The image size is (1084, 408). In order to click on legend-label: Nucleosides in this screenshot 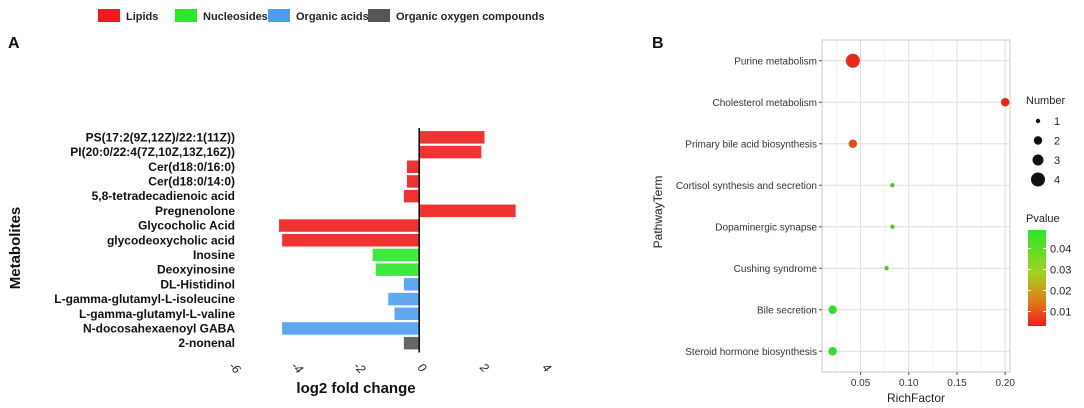, I will do `click(235, 17)`.